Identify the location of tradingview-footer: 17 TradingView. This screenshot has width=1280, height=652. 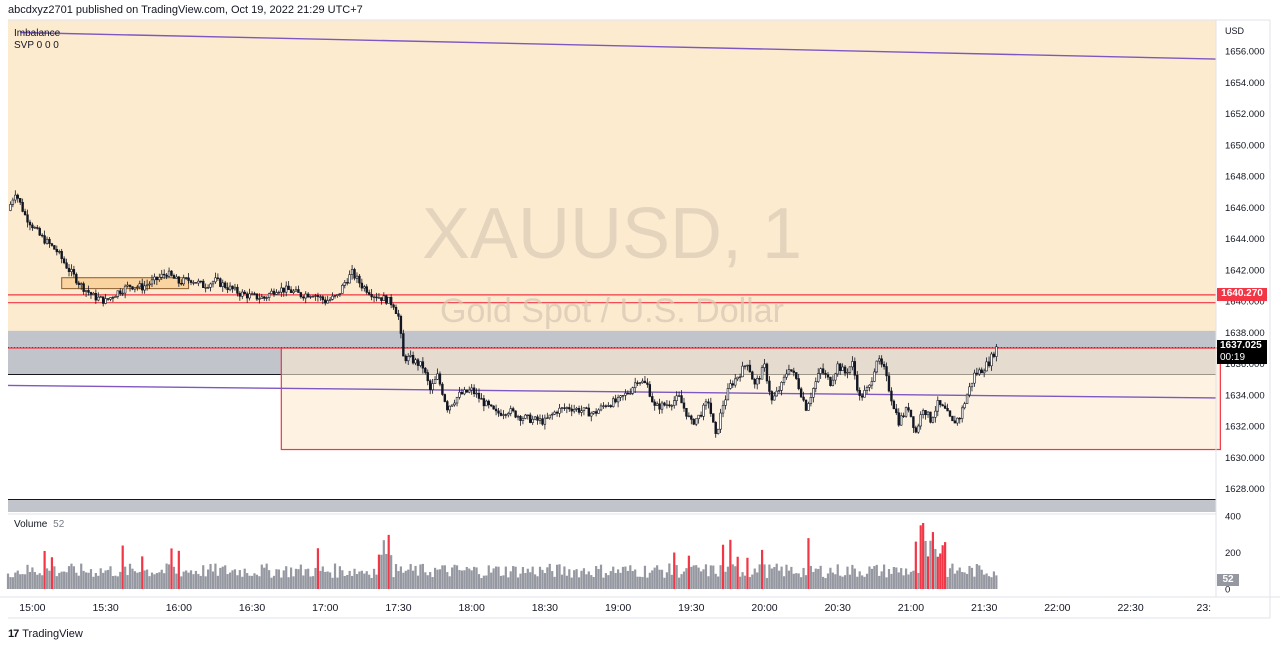
(45, 634).